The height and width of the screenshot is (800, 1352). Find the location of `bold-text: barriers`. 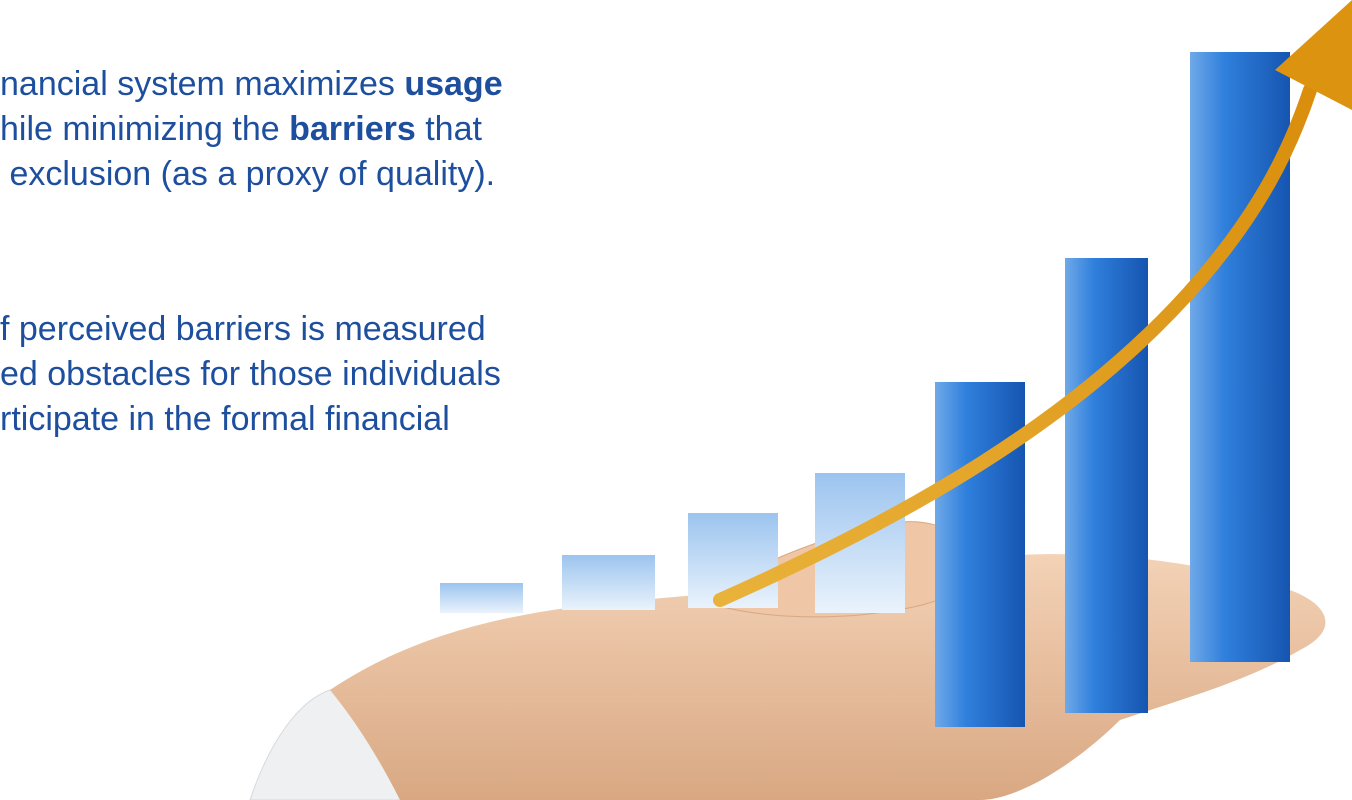

bold-text: barriers is located at coordinates (352, 129).